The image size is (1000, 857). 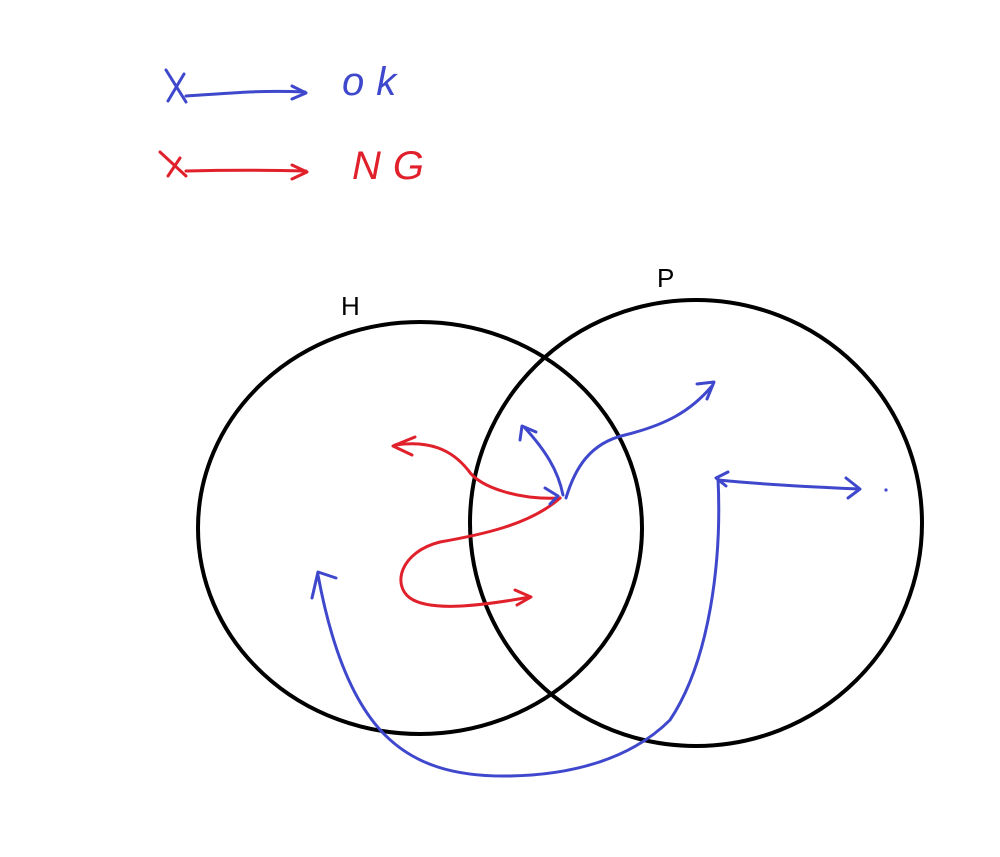 I want to click on ng-arrow-h-to-intersection, so click(x=480, y=552).